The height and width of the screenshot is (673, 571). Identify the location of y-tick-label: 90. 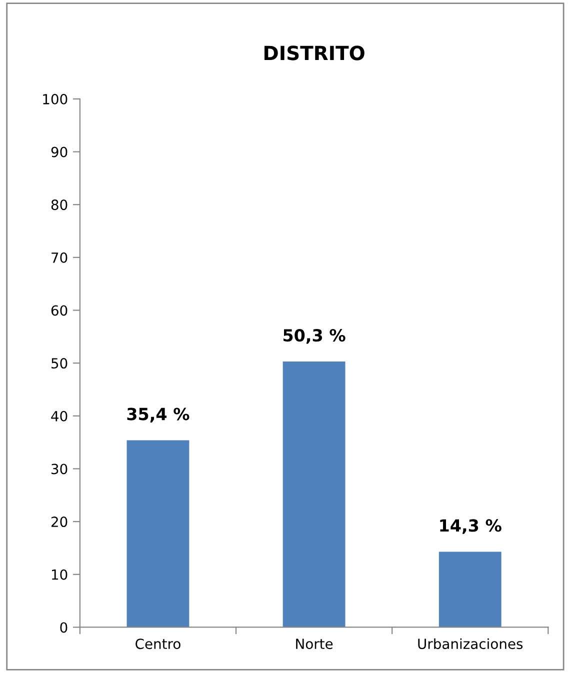
(59, 152).